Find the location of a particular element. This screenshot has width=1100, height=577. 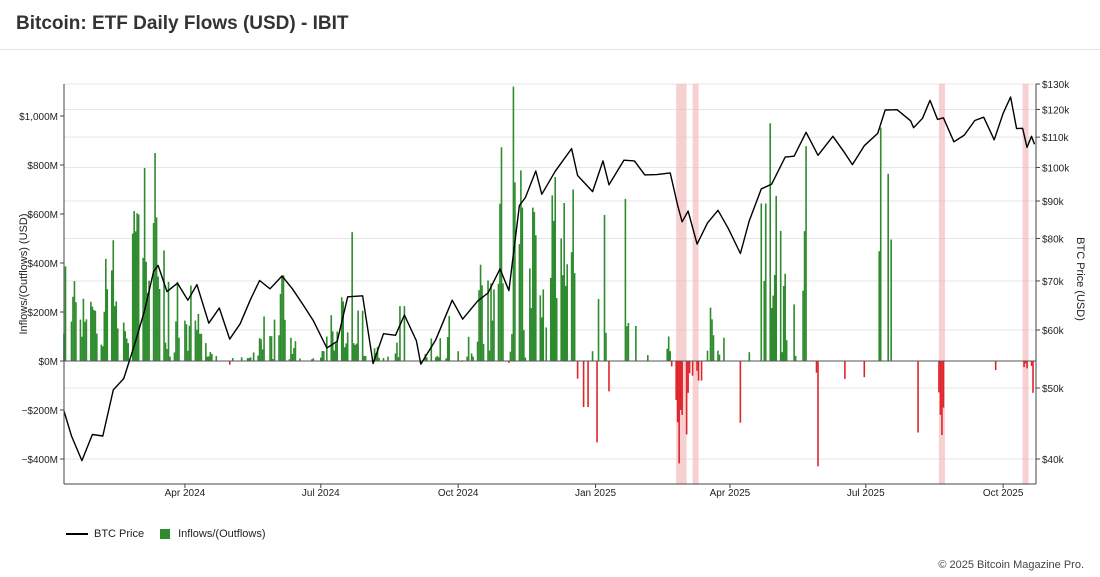

left-tick-label: $0M is located at coordinates (48, 362).